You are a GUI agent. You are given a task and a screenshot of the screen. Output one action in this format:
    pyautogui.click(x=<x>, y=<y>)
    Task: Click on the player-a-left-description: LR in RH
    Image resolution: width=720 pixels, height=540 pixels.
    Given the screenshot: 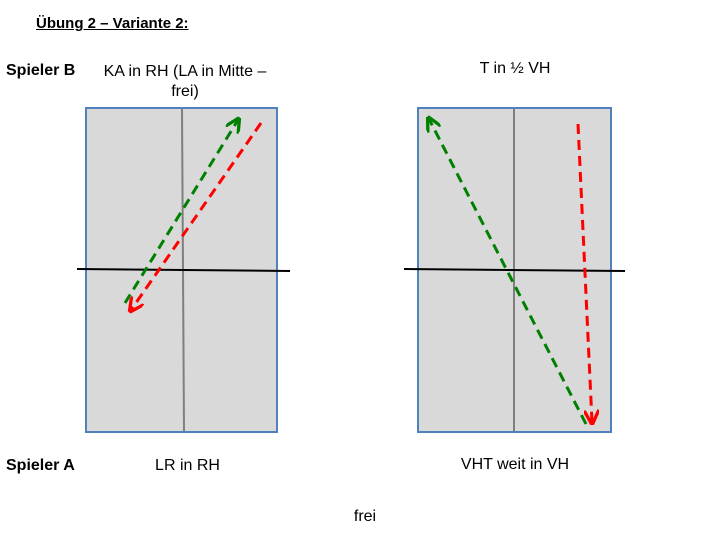 What is the action you would take?
    pyautogui.click(x=187, y=465)
    